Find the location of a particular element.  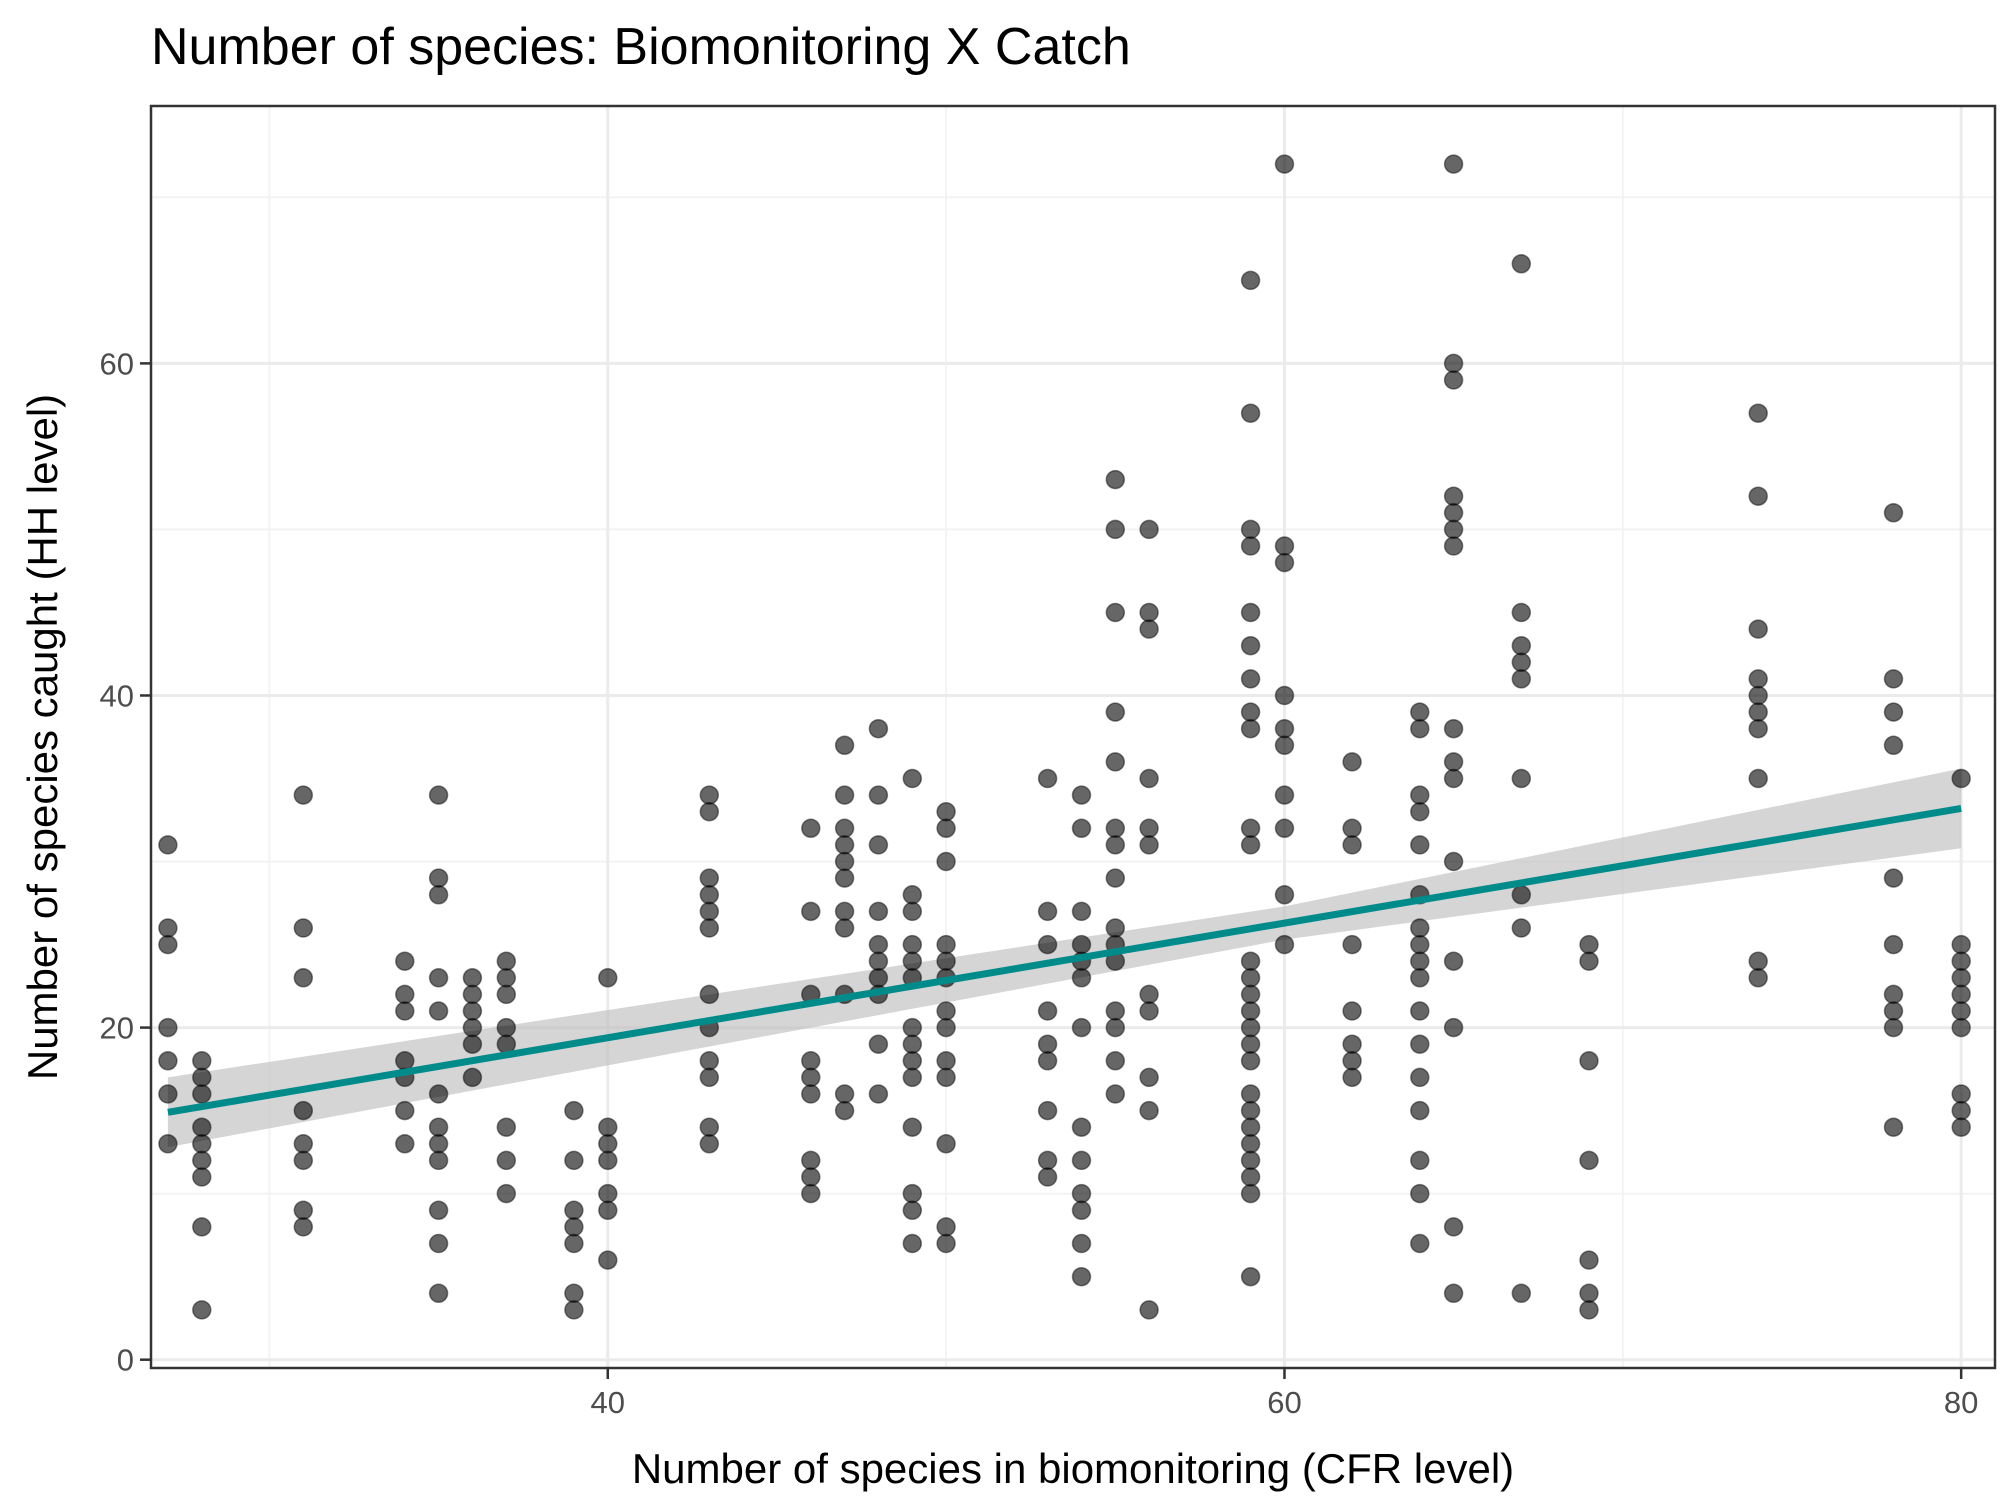

y-tick-label: 20 is located at coordinates (117, 1028).